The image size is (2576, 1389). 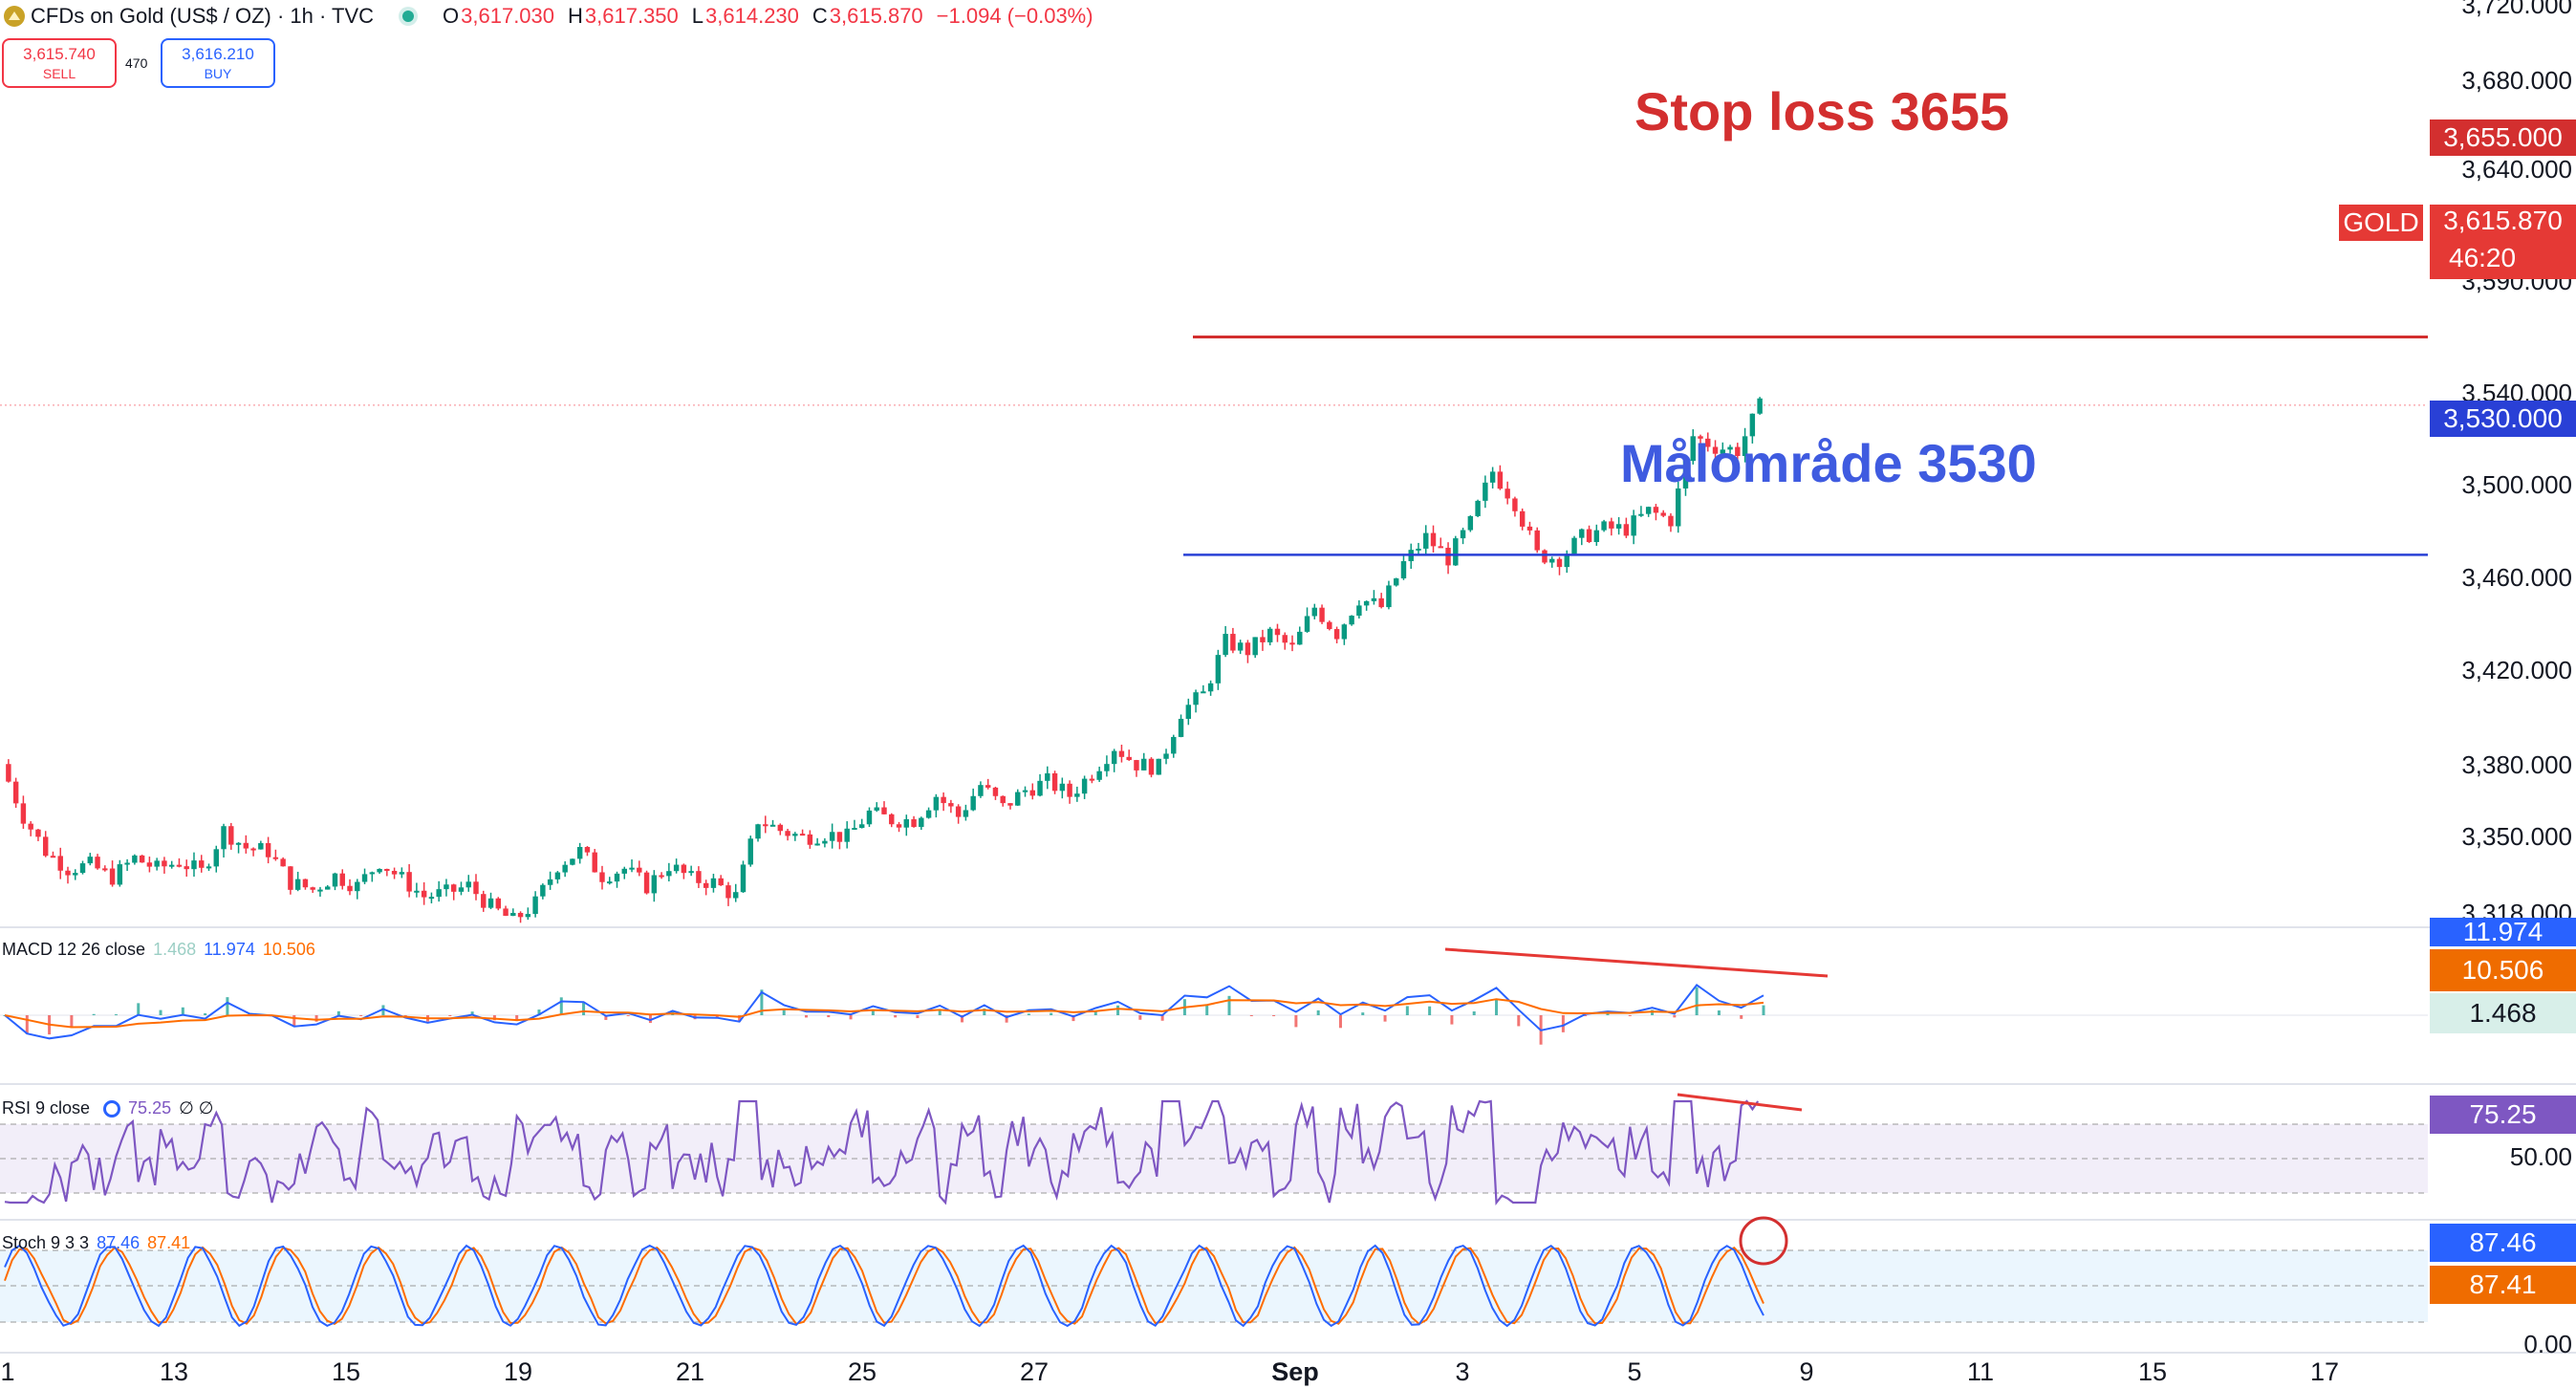 What do you see at coordinates (2503, 258) in the screenshot?
I see `bar-countdown: 46:20` at bounding box center [2503, 258].